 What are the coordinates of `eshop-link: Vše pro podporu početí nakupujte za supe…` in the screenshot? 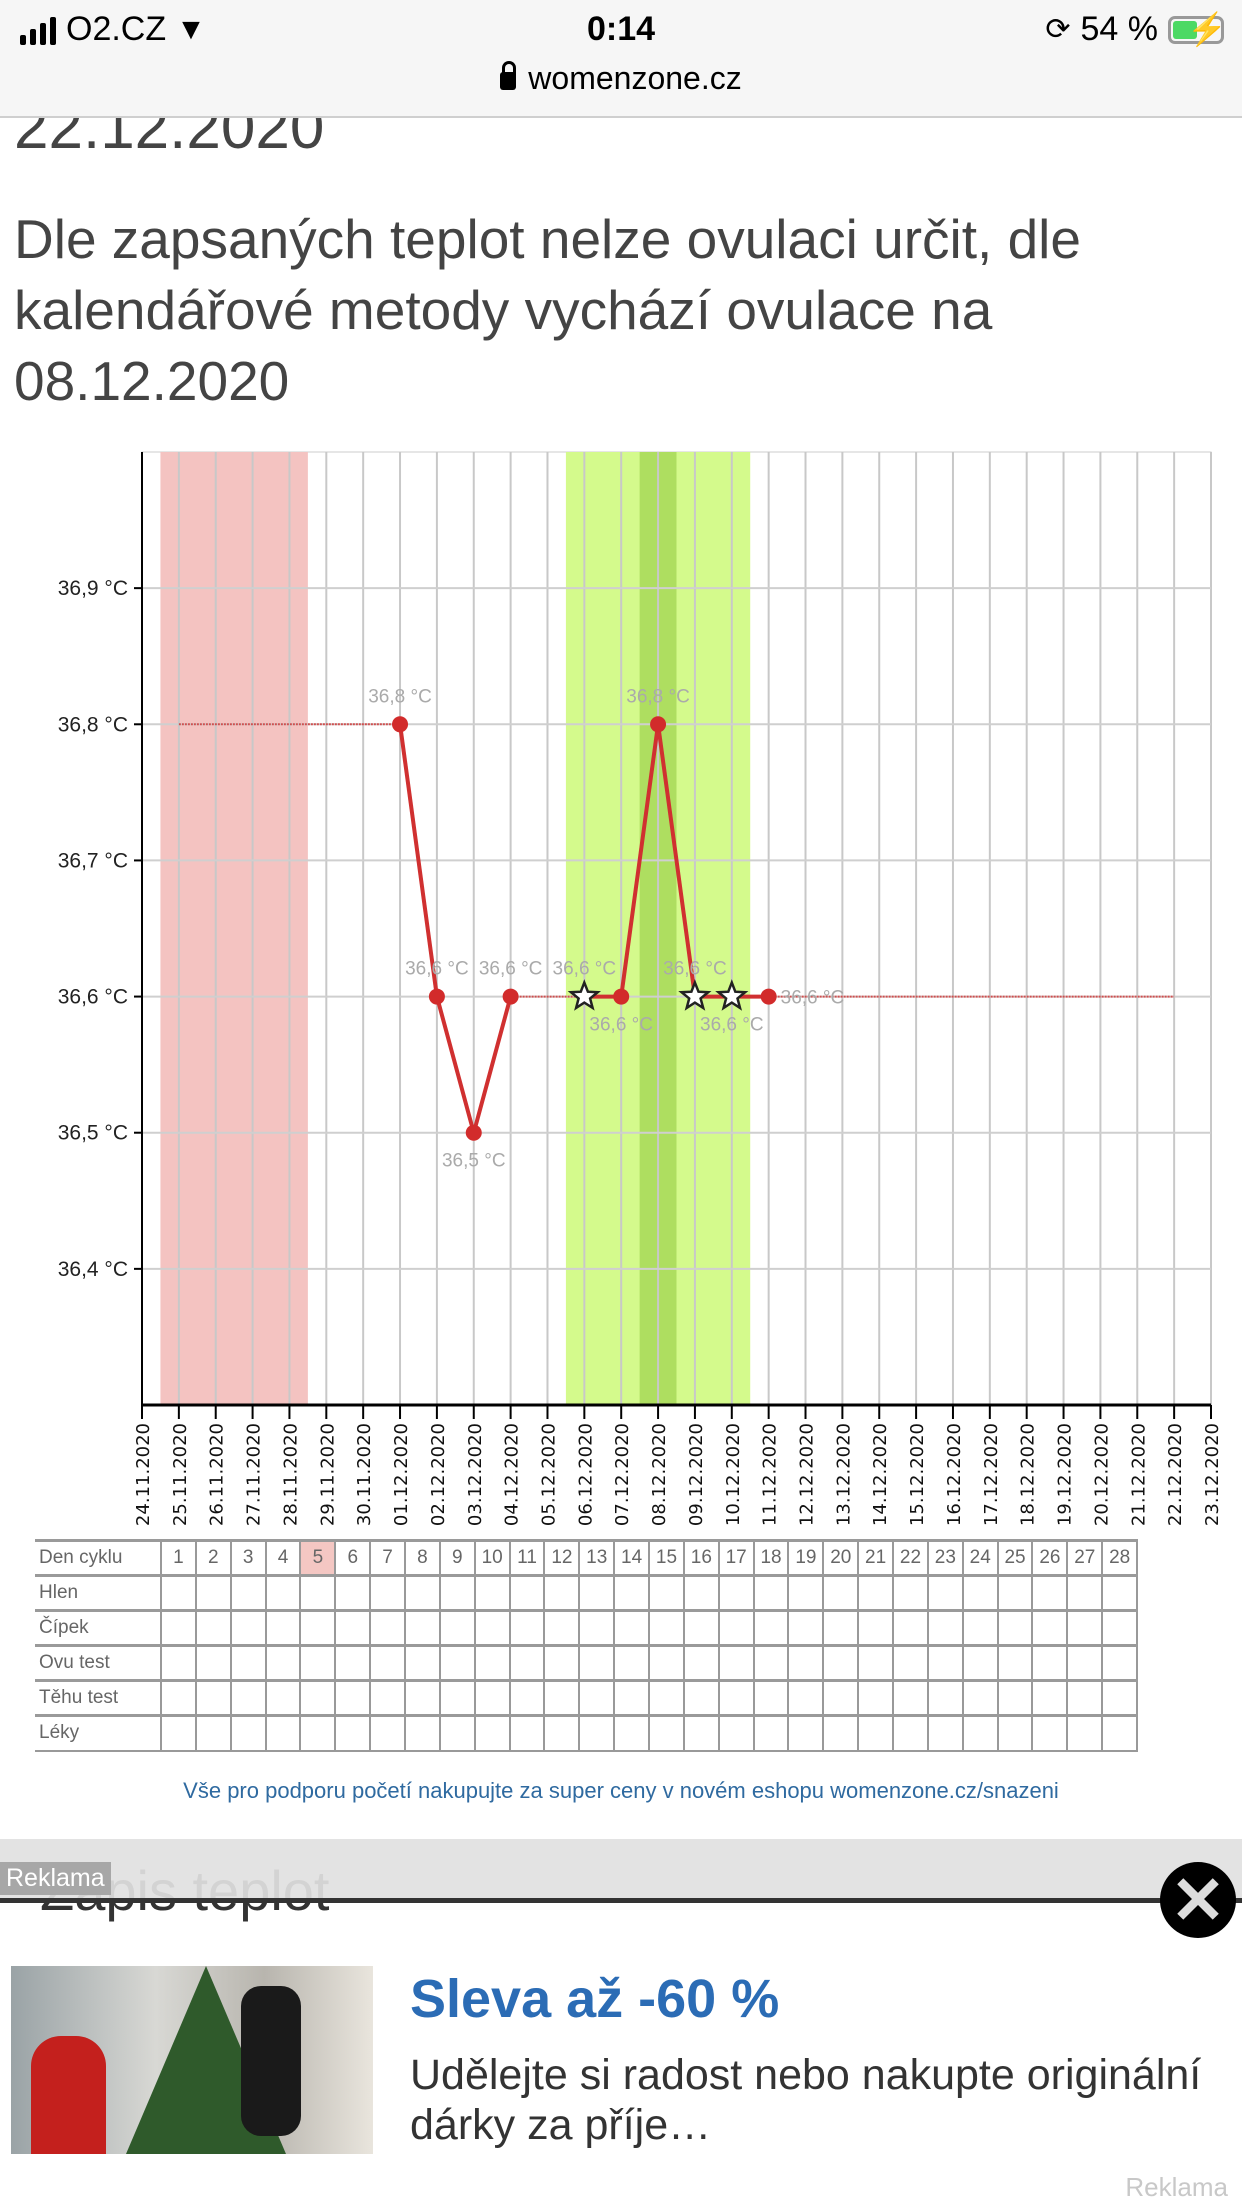 It's located at (621, 1790).